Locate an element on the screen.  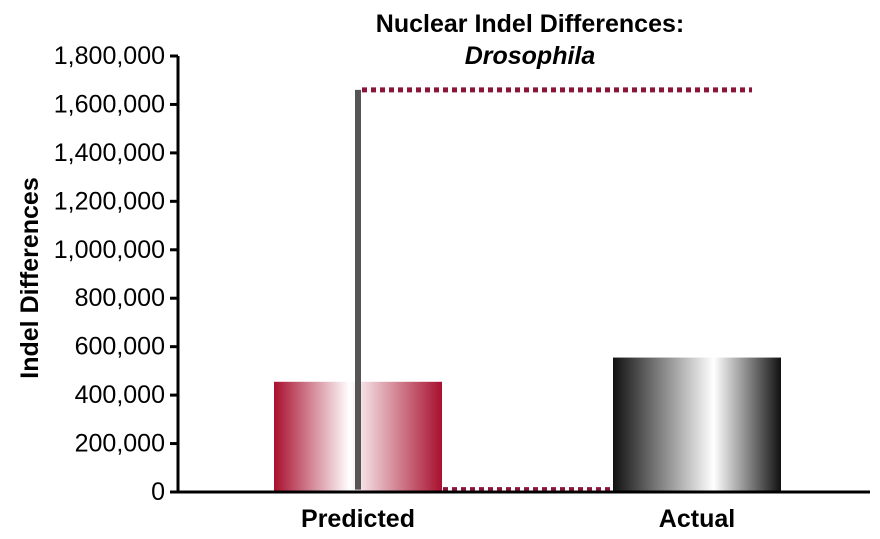
bar-actual is located at coordinates (697, 424).